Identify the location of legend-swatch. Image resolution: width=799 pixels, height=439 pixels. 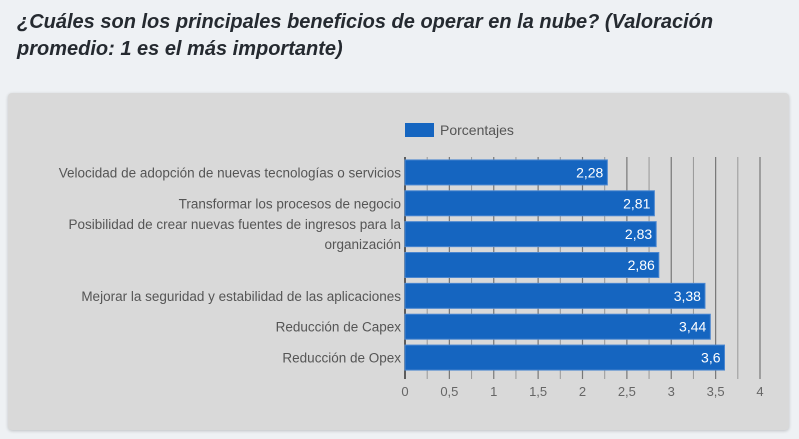
(419, 130).